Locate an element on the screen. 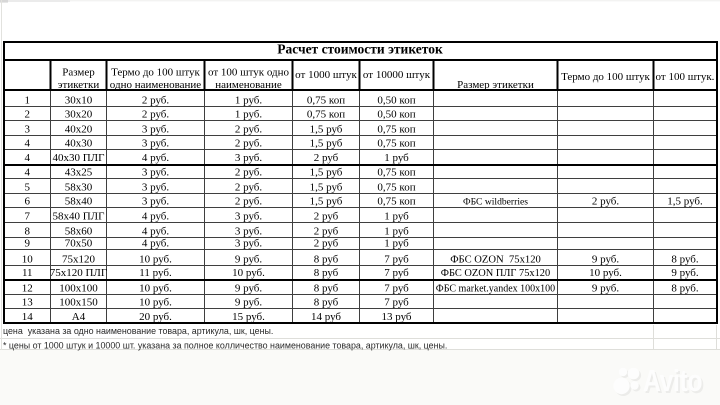 The width and height of the screenshot is (720, 405). svg-text: 30x20 is located at coordinates (79, 114).